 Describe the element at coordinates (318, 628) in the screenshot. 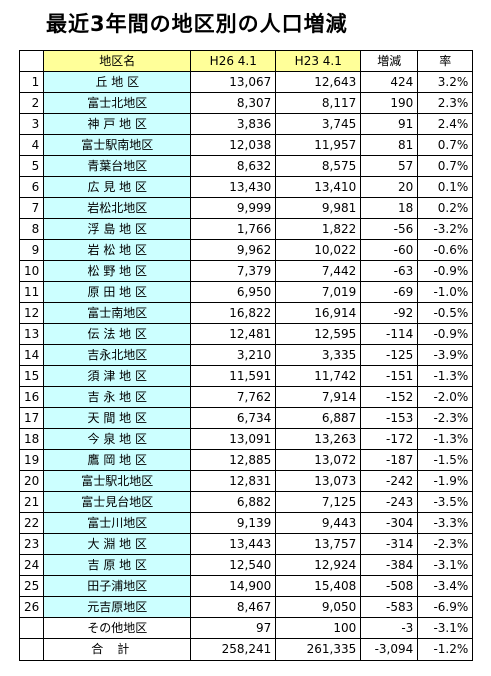

I see `row-h23: 100` at that location.